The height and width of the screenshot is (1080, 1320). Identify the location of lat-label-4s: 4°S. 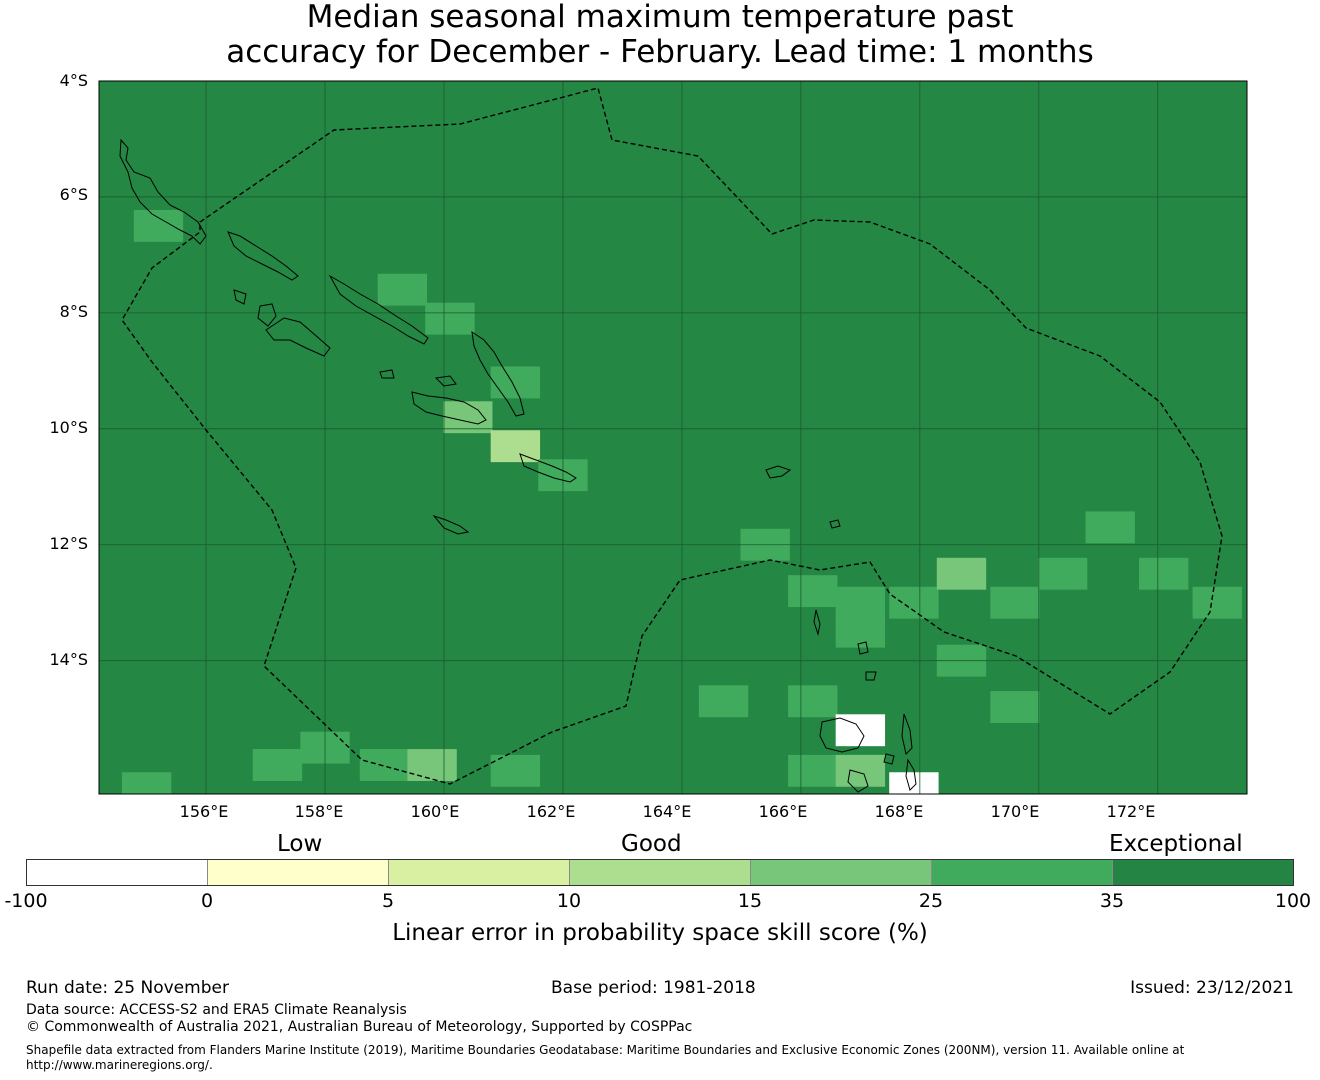
(73, 80).